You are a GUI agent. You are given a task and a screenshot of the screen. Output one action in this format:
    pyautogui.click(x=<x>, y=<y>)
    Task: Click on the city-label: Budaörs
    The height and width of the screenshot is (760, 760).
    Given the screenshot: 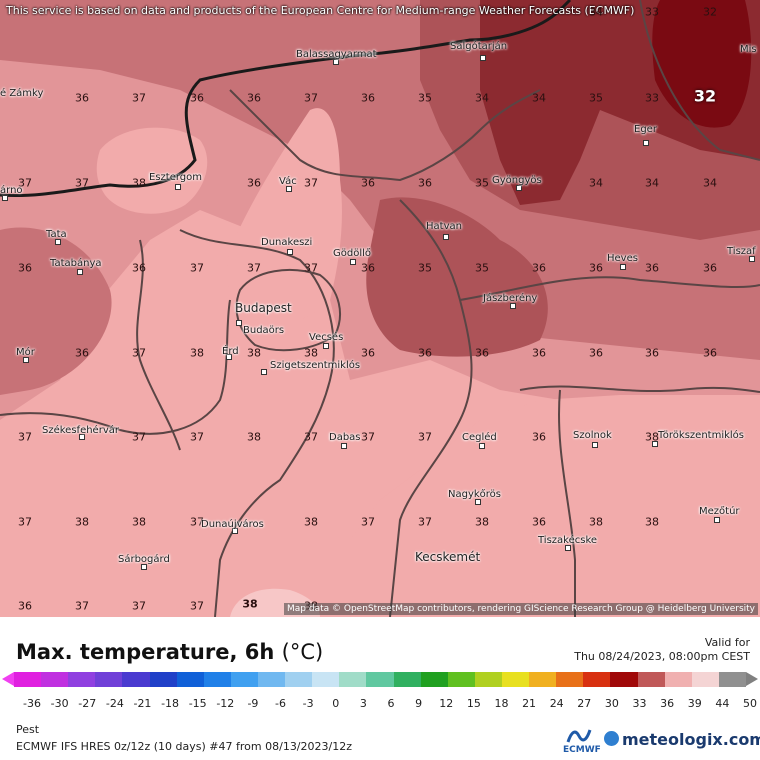 What is the action you would take?
    pyautogui.click(x=264, y=330)
    